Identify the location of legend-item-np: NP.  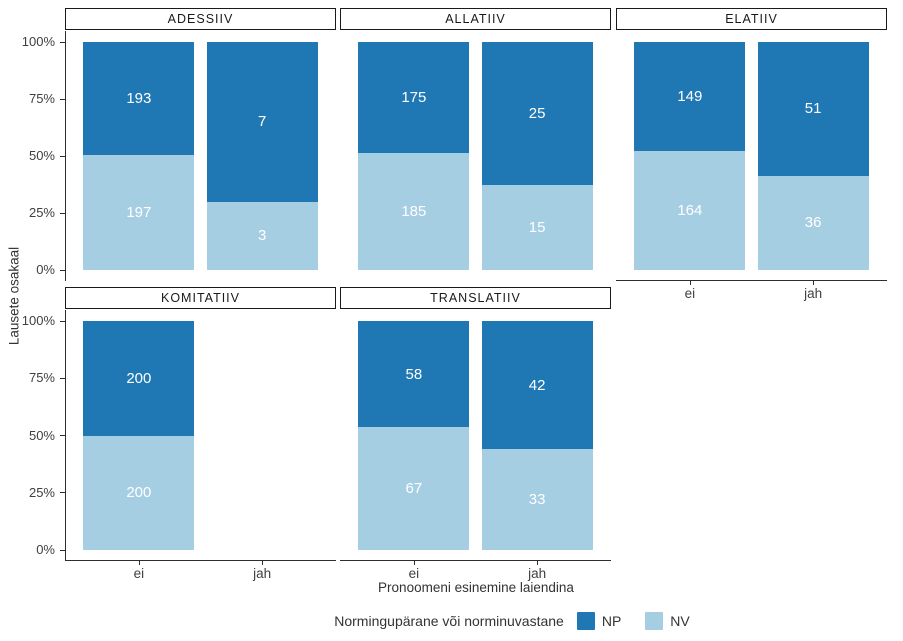
(599, 621).